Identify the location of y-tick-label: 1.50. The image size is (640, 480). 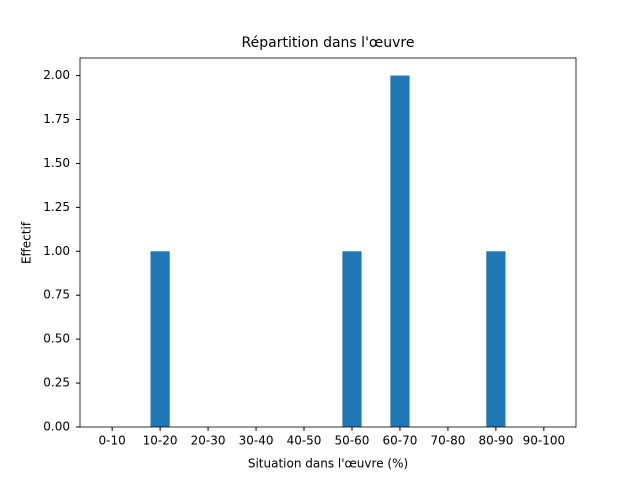
(56, 163).